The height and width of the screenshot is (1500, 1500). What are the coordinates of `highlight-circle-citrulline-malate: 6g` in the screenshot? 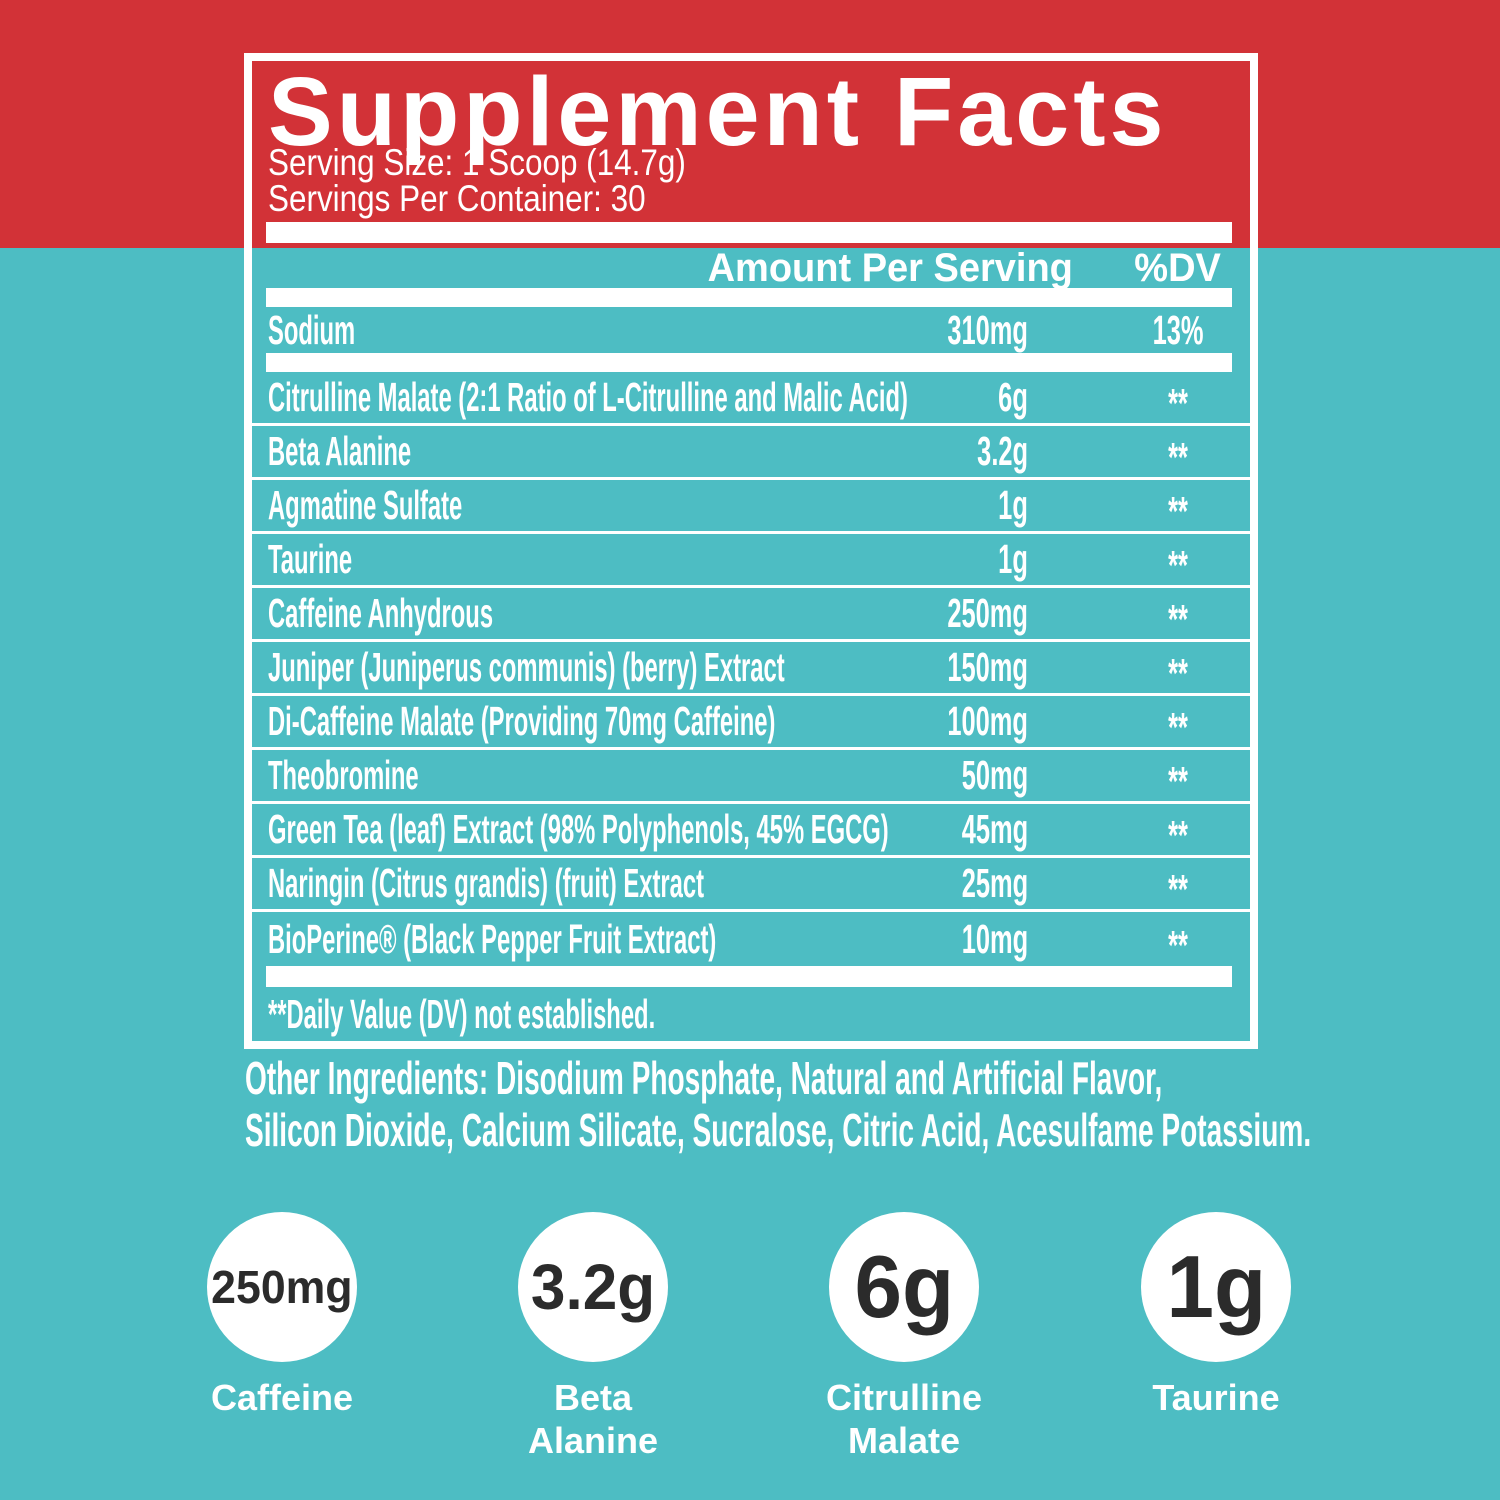 It's located at (904, 1287).